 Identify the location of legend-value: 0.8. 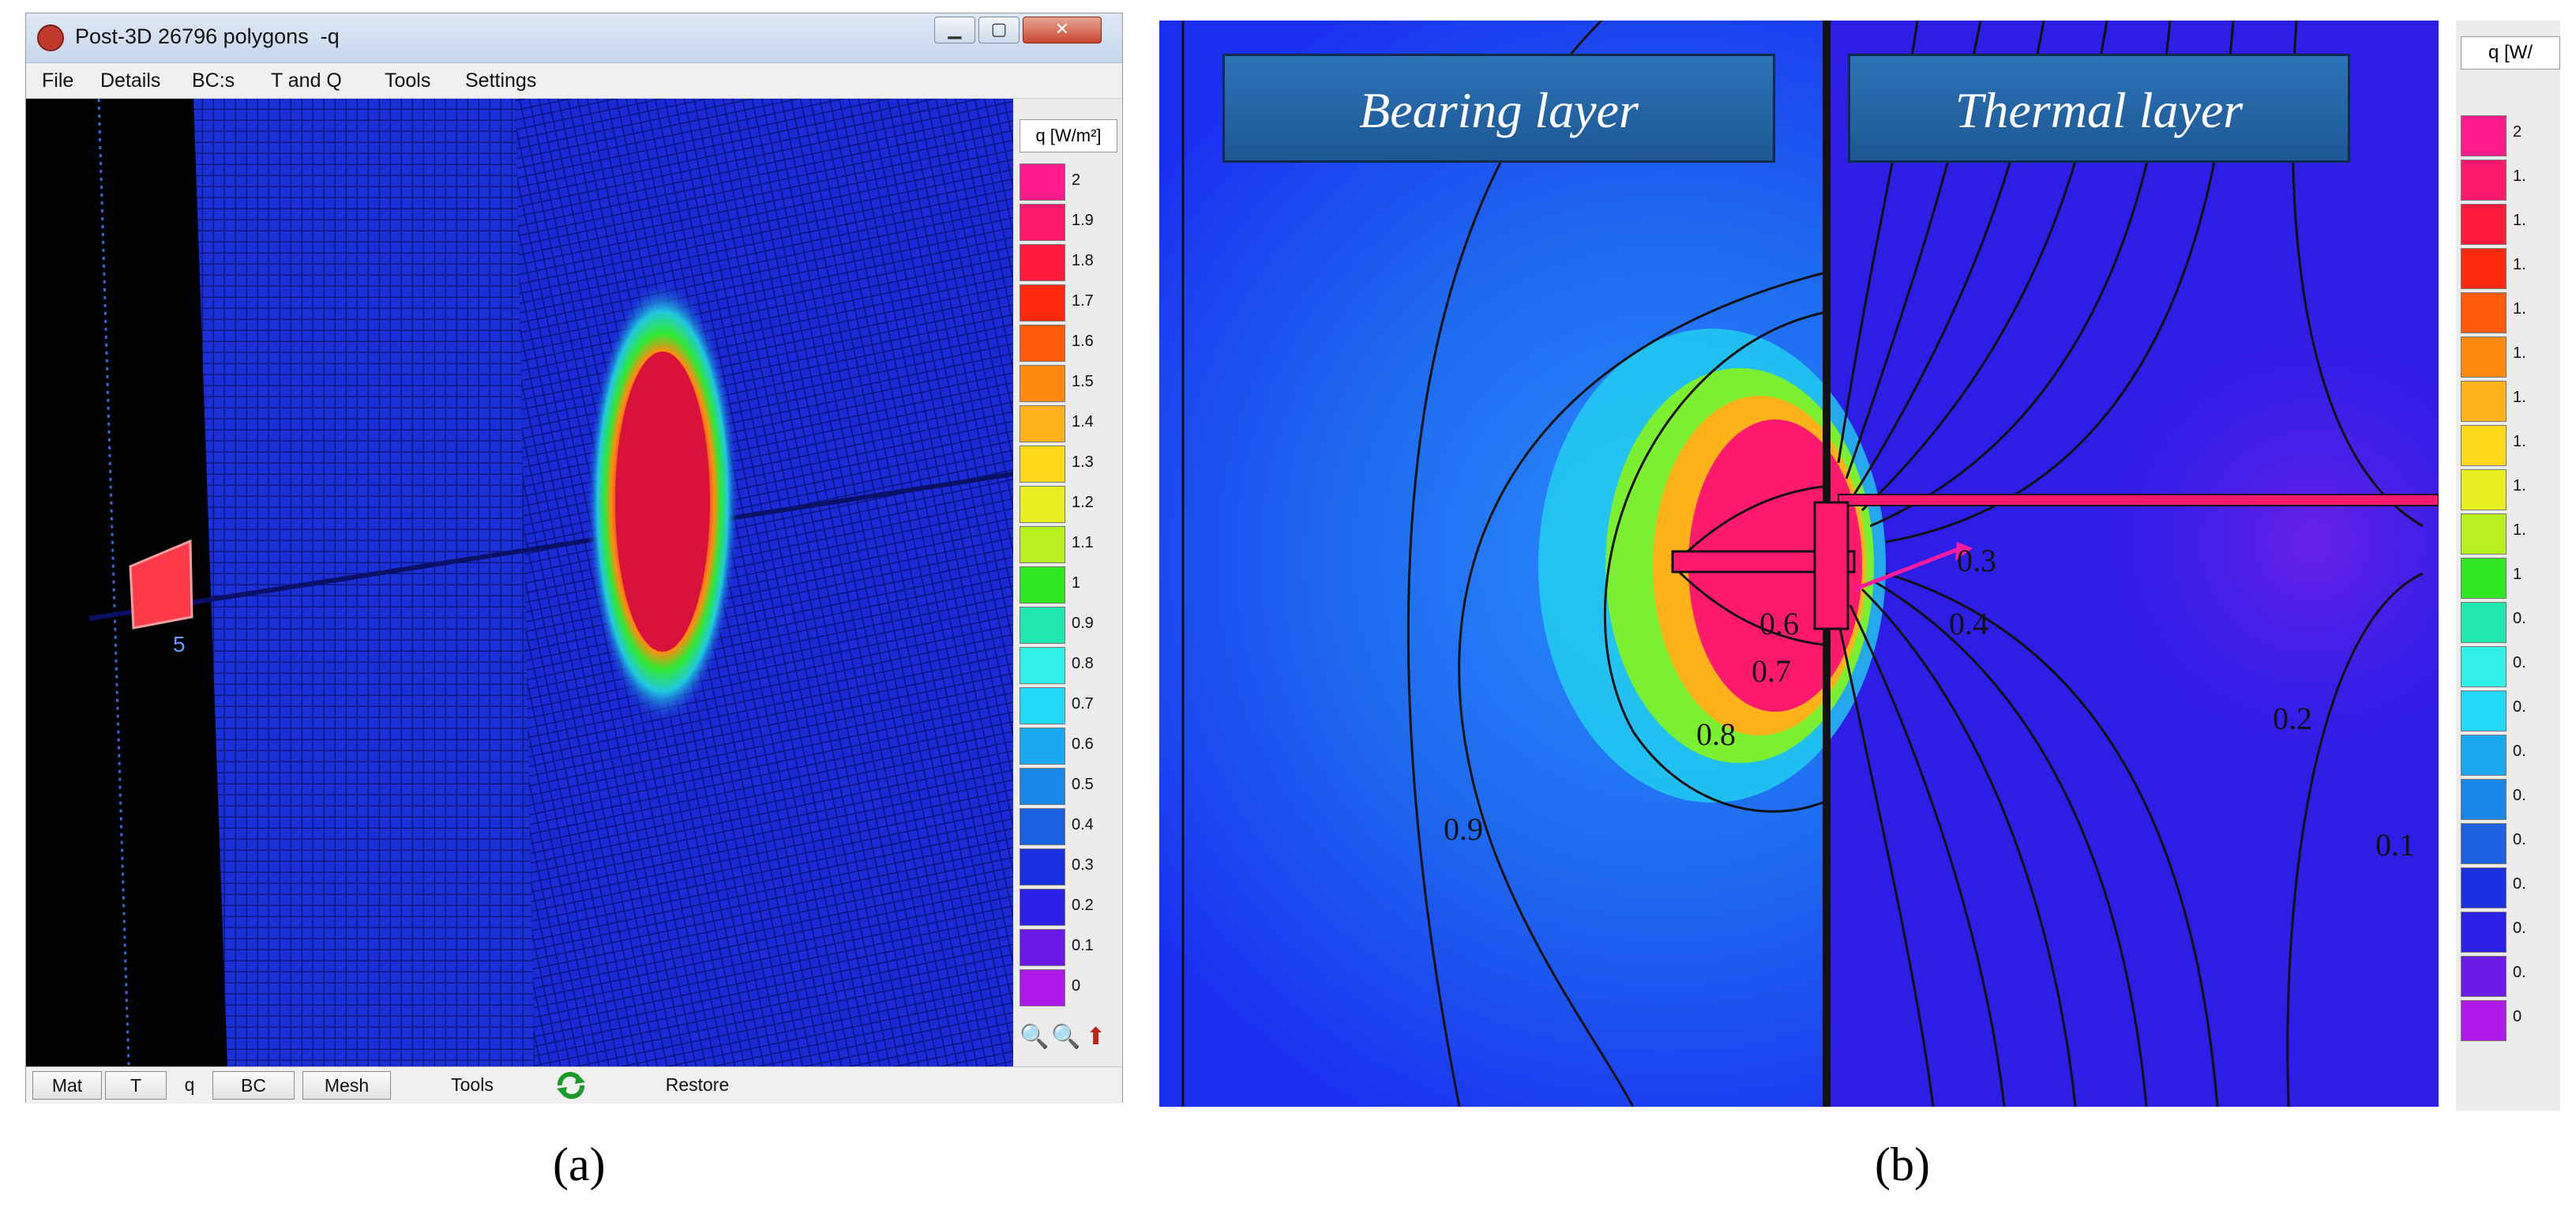
(1083, 663).